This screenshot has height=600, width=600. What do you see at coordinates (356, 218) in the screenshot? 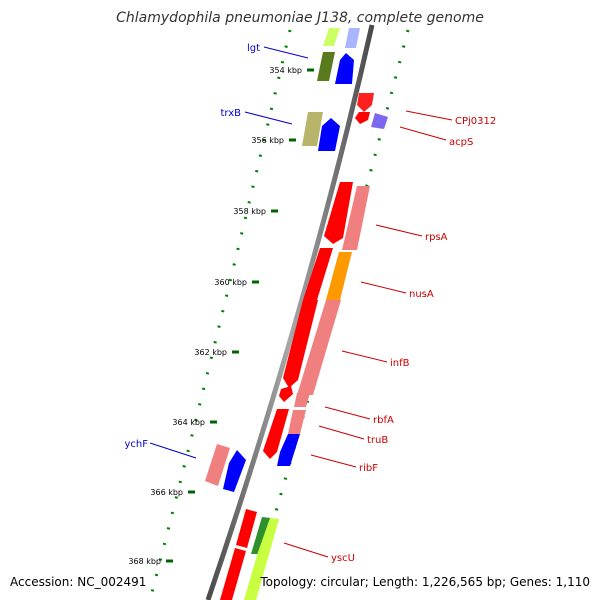
I see `gene-rpsa-pink` at bounding box center [356, 218].